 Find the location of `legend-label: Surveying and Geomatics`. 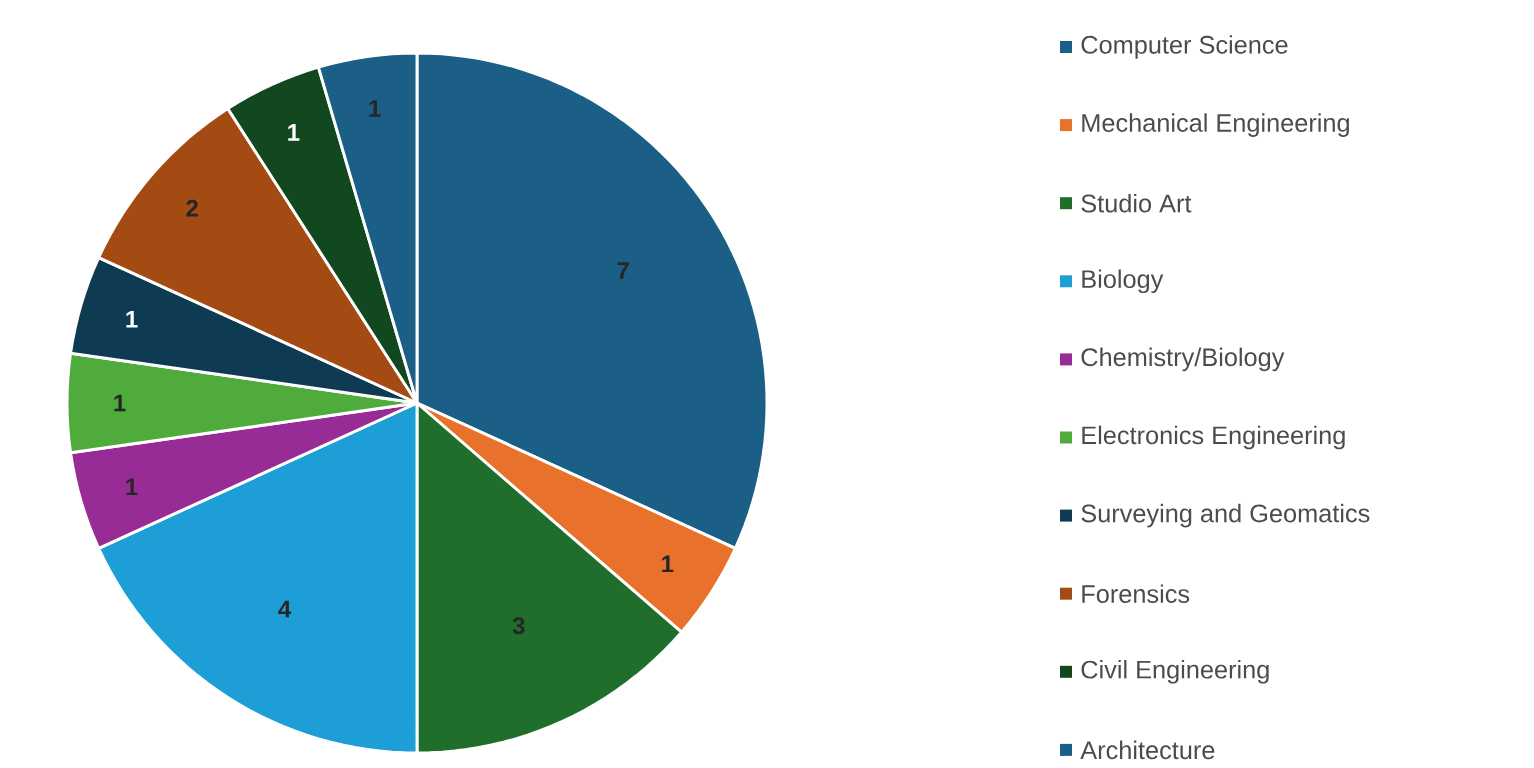

legend-label: Surveying and Geomatics is located at coordinates (1225, 515).